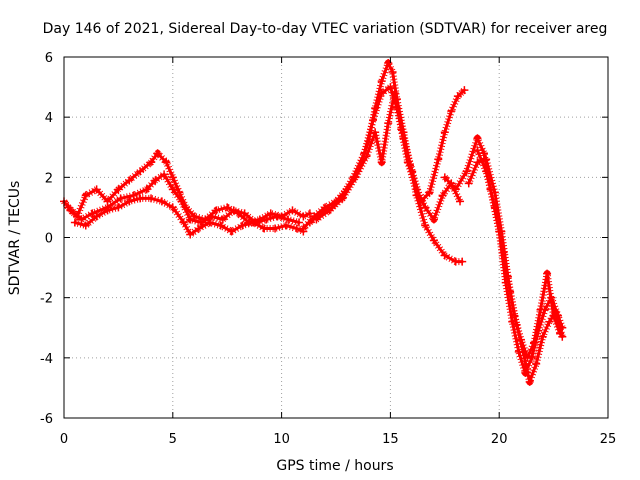 This screenshot has height=480, width=640. Describe the element at coordinates (390, 439) in the screenshot. I see `x-tick-label: 15` at that location.